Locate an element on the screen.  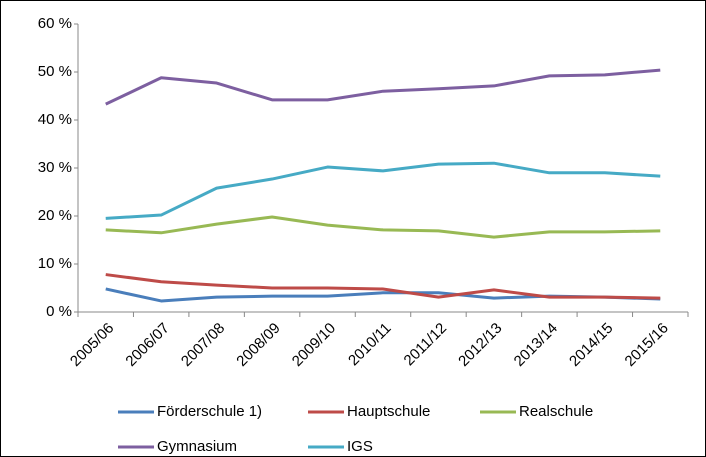
y-tick-label: 40 % is located at coordinates (55, 119).